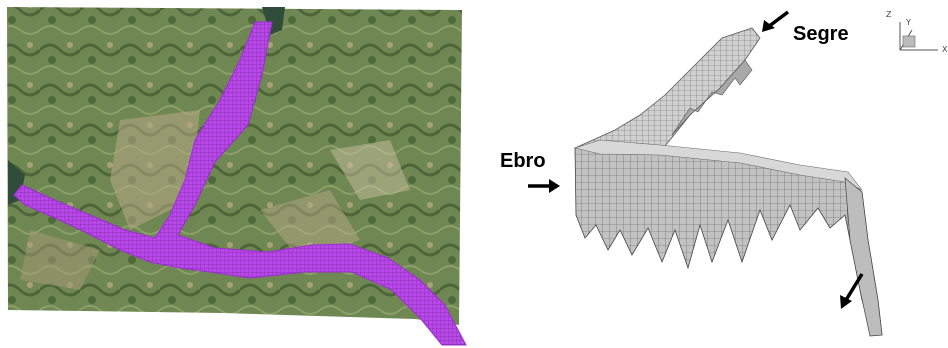 This screenshot has height=348, width=948. What do you see at coordinates (718, 165) in the screenshot?
I see `ebro-top-rim` at bounding box center [718, 165].